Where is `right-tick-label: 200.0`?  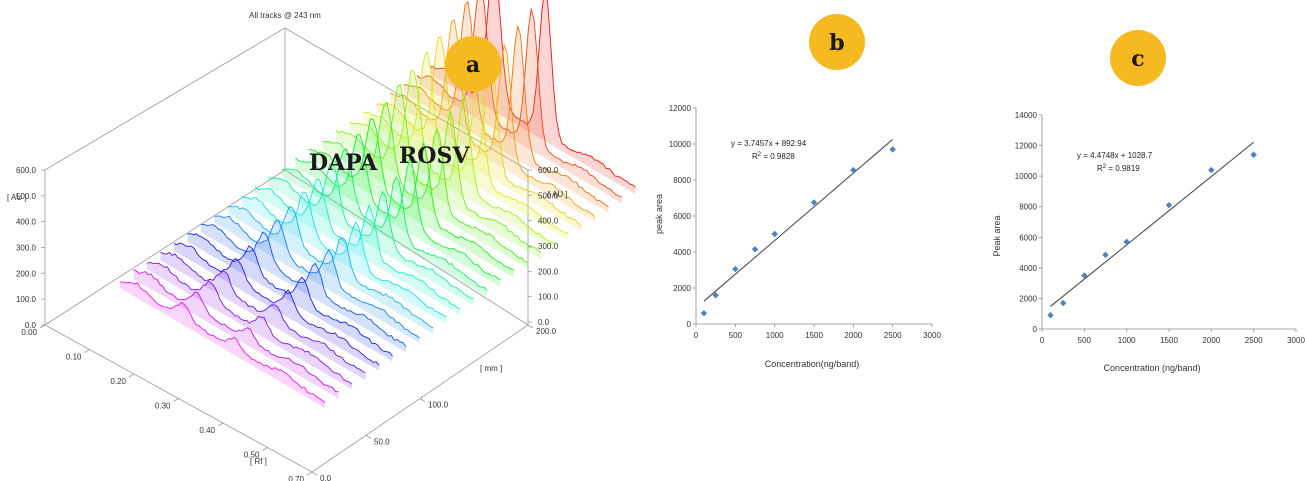
right-tick-label: 200.0 is located at coordinates (548, 271).